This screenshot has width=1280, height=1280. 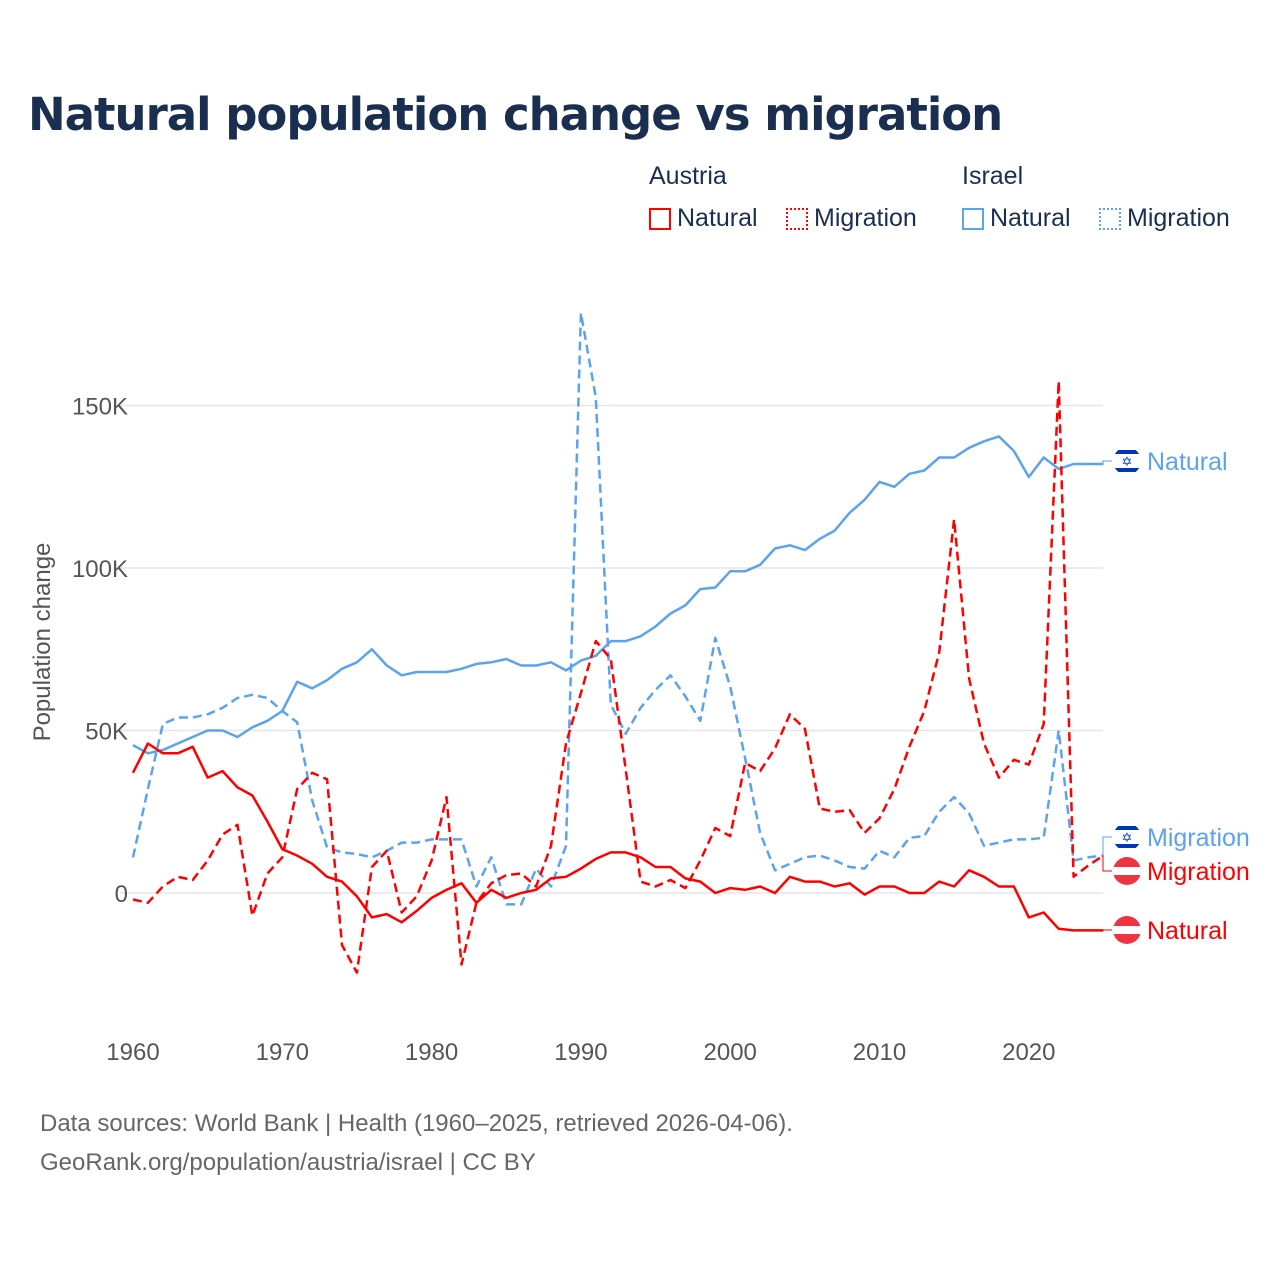 What do you see at coordinates (282, 1052) in the screenshot?
I see `x-tick-label: 1970` at bounding box center [282, 1052].